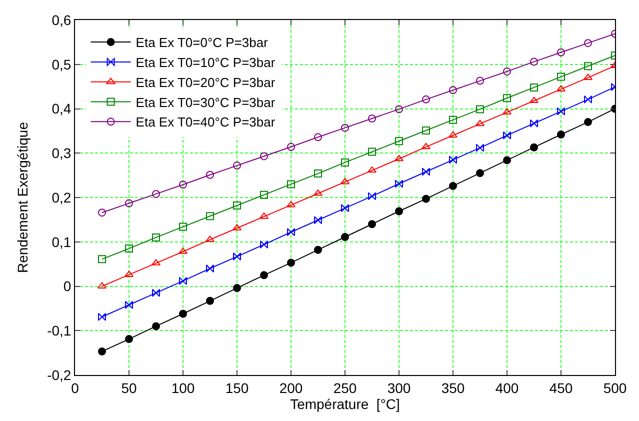  What do you see at coordinates (345, 388) in the screenshot?
I see `x-tick-label: 250` at bounding box center [345, 388].